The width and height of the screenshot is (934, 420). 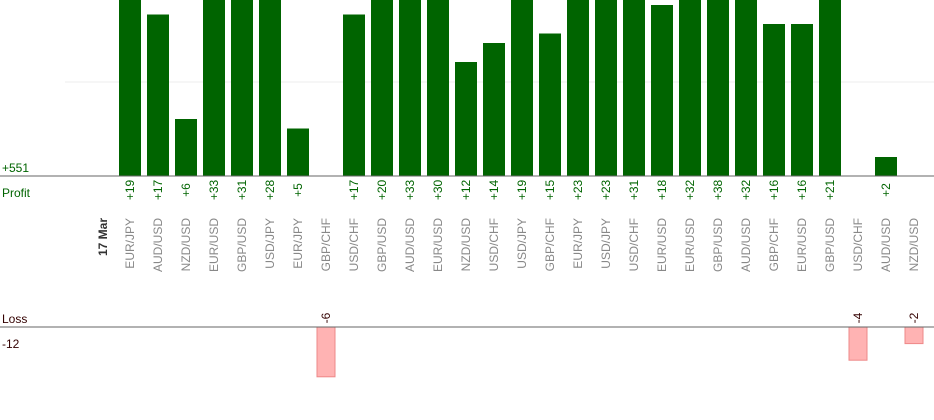 I want to click on profit-label: +18, so click(x=662, y=189).